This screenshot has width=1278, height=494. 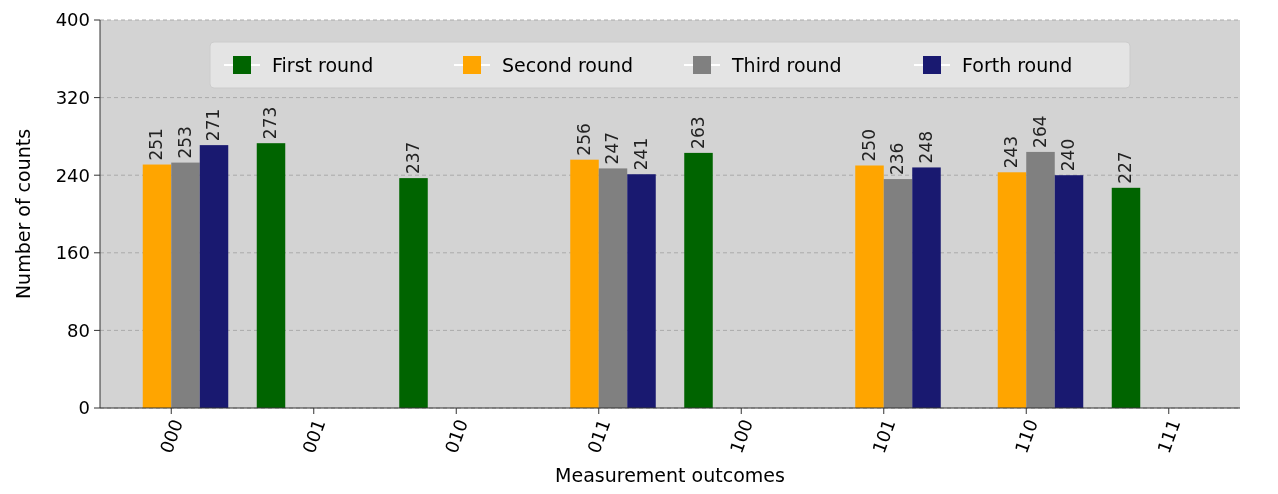 I want to click on data-label: 240, so click(x=1068, y=155).